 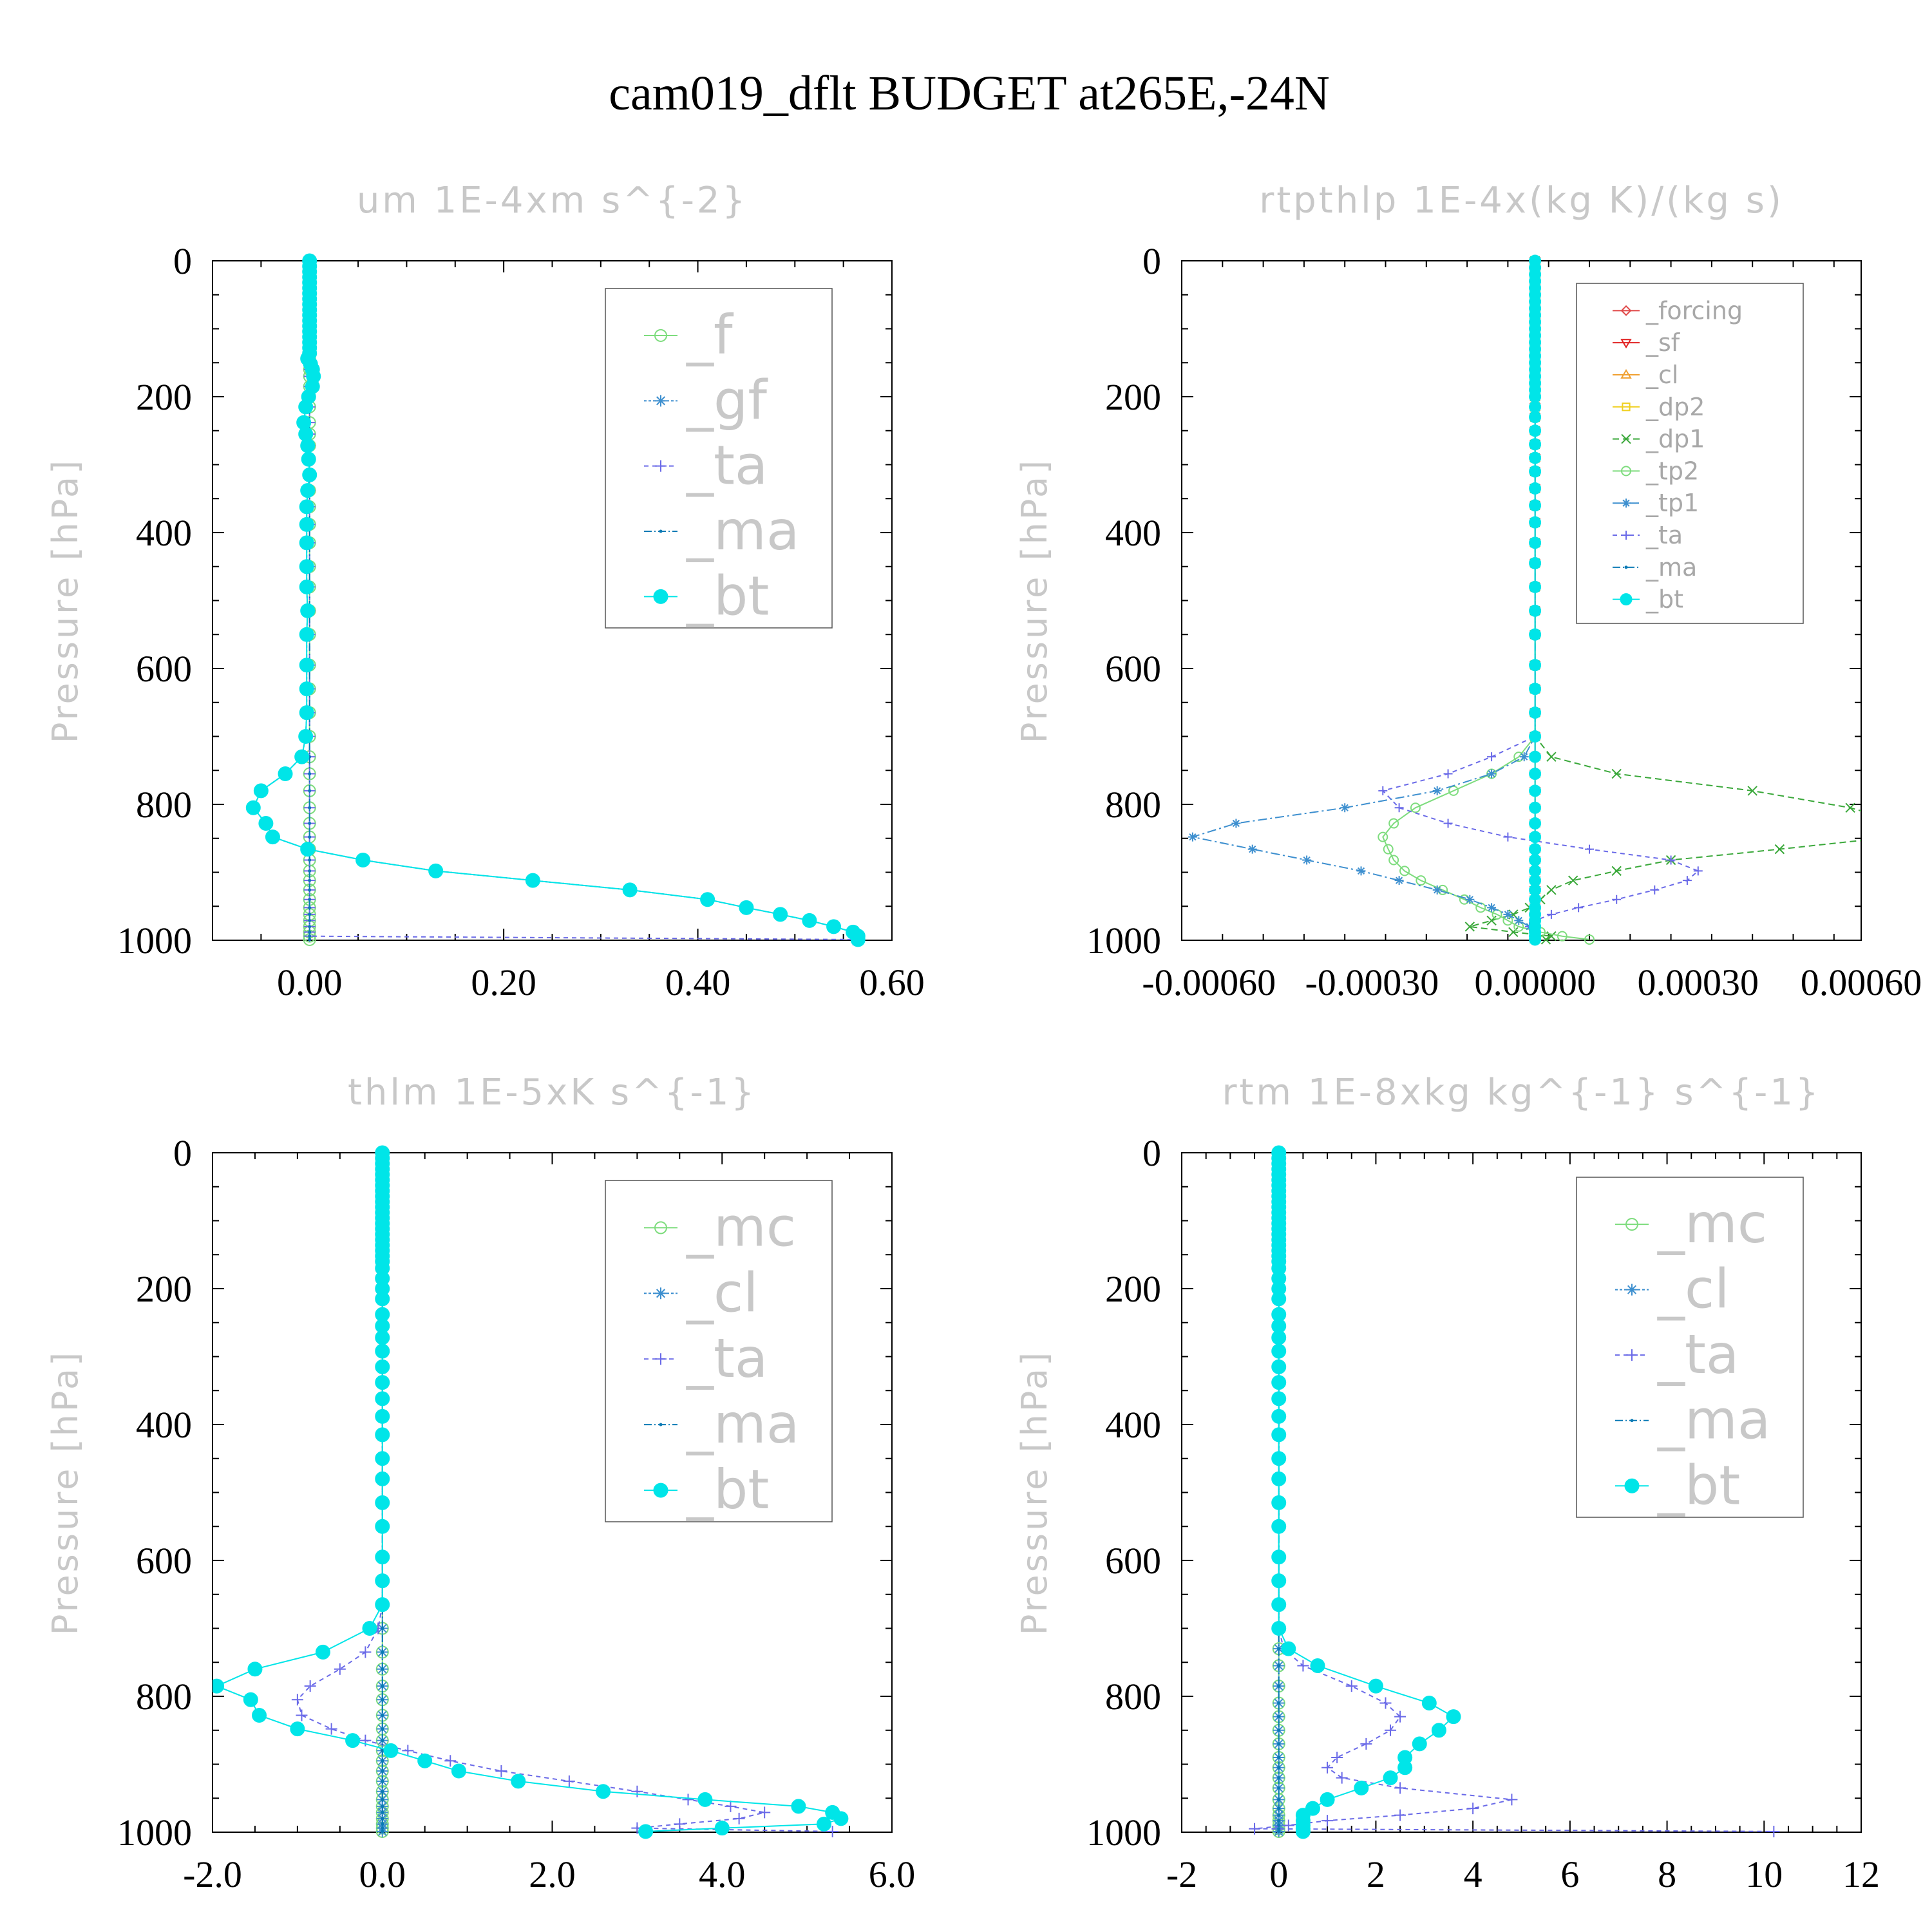 What do you see at coordinates (1366, 1492) in the screenshot?
I see `series-bt` at bounding box center [1366, 1492].